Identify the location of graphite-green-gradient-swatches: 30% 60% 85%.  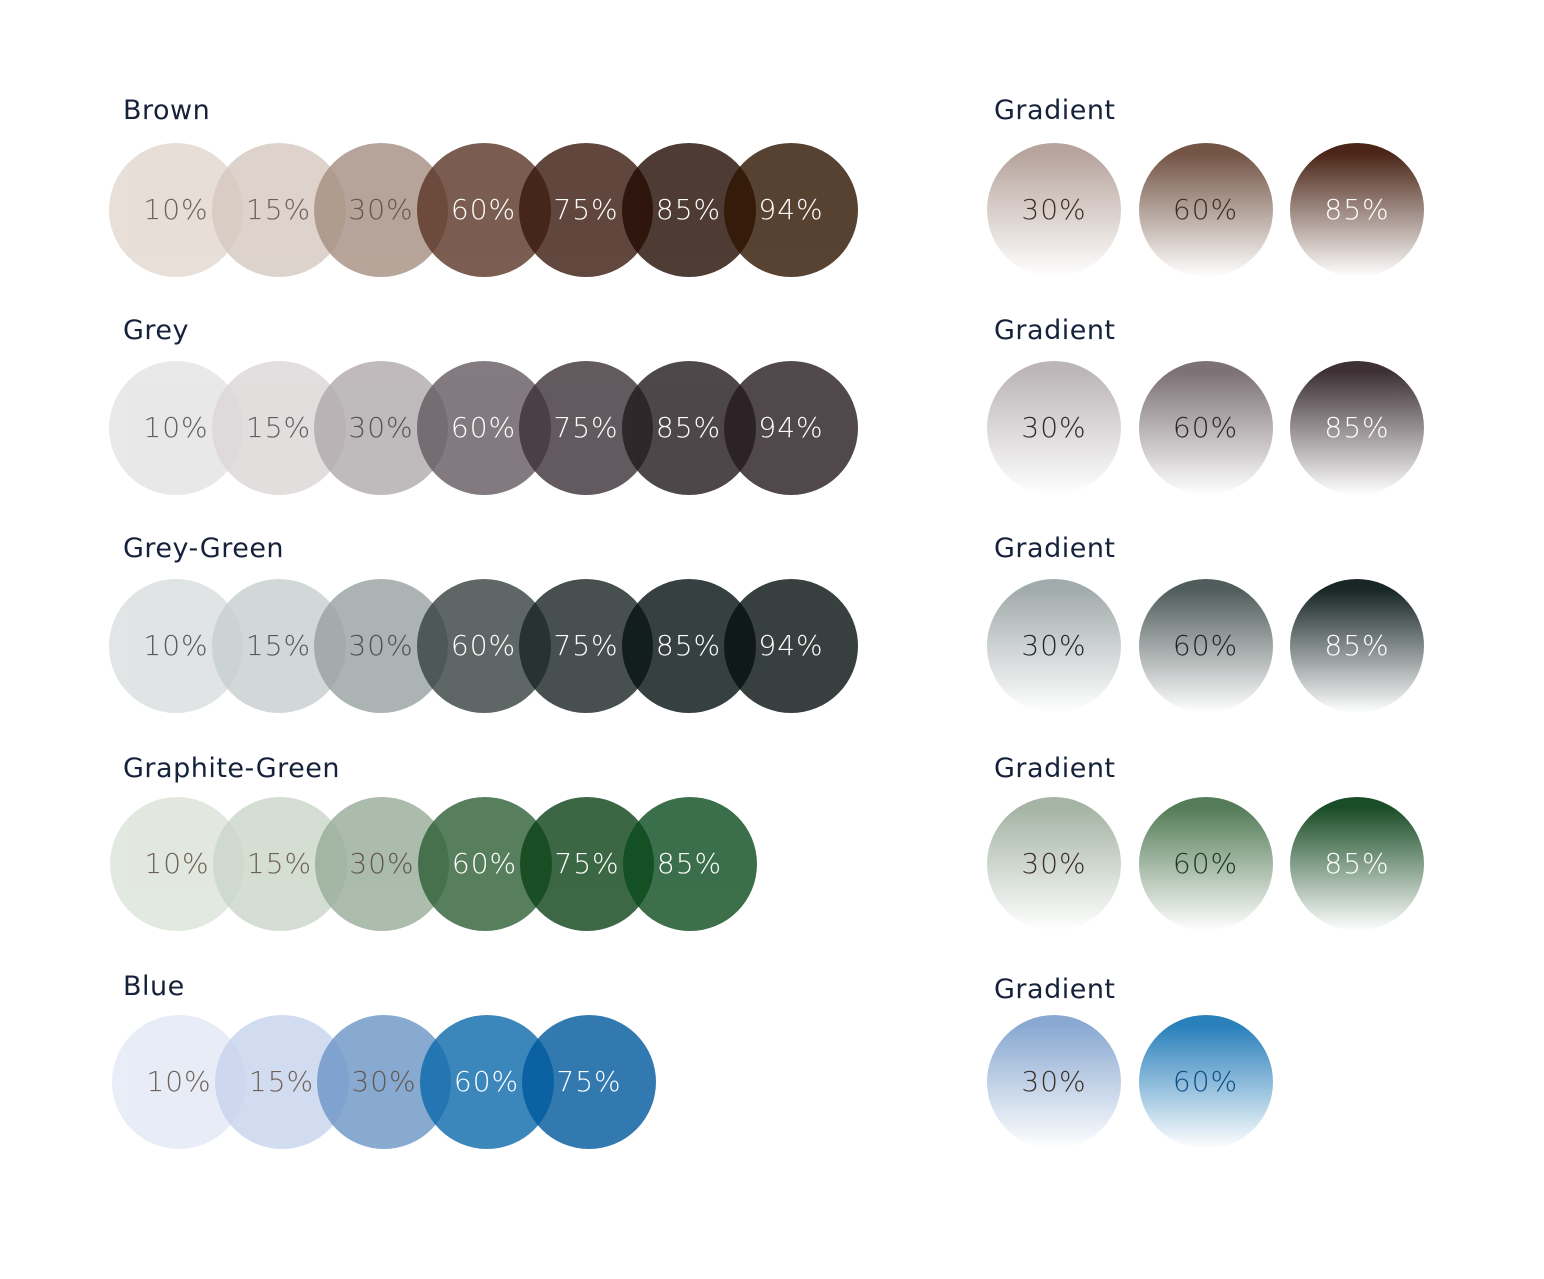
(1205, 864).